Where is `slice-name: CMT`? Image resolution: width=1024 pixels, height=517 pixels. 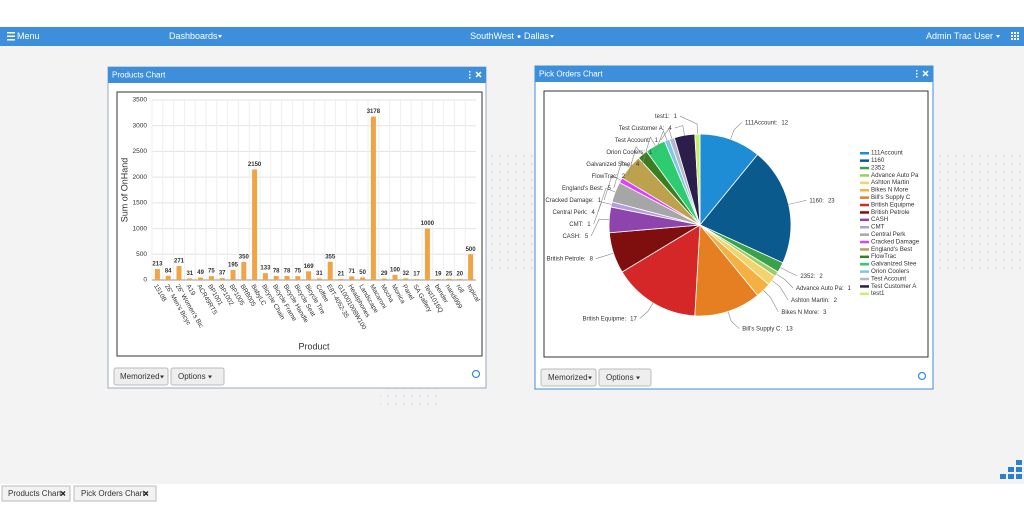 slice-name: CMT is located at coordinates (575, 225).